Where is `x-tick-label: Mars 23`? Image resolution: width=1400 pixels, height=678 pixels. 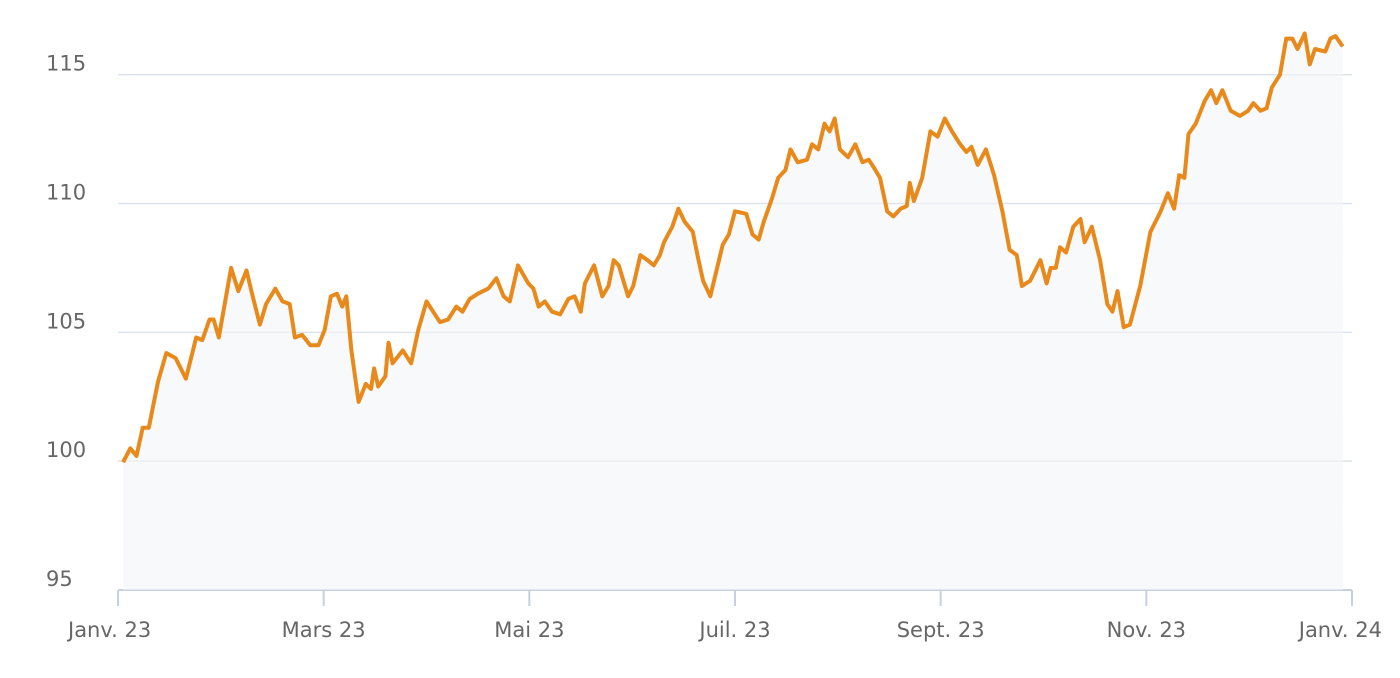 x-tick-label: Mars 23 is located at coordinates (324, 630).